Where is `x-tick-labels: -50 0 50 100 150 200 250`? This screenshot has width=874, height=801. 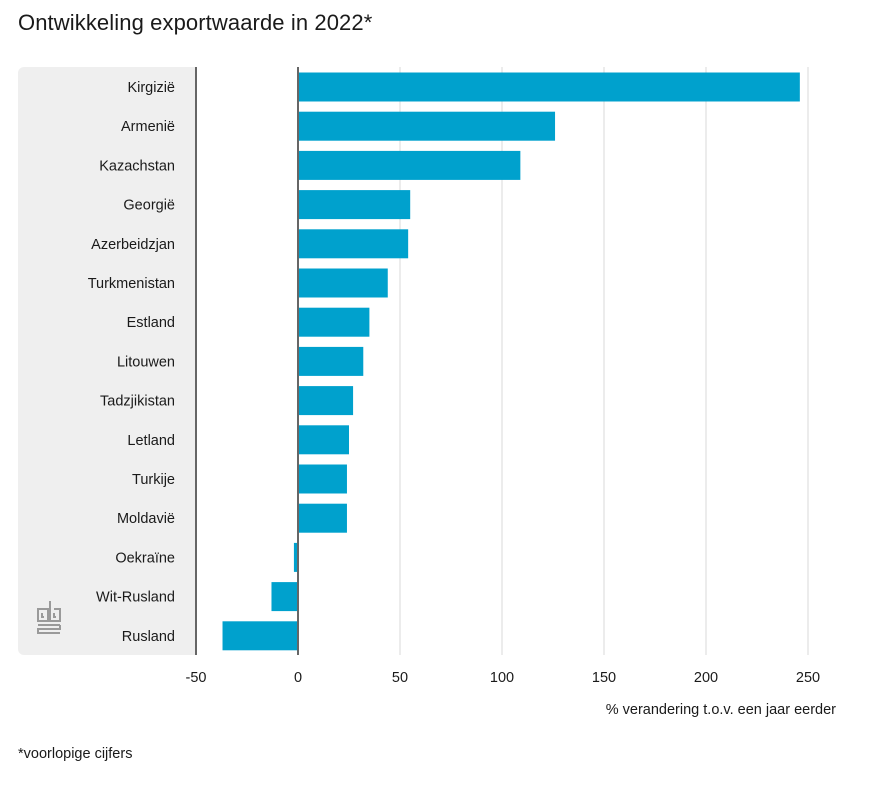 x-tick-labels: -50 0 50 100 150 200 250 is located at coordinates (503, 678).